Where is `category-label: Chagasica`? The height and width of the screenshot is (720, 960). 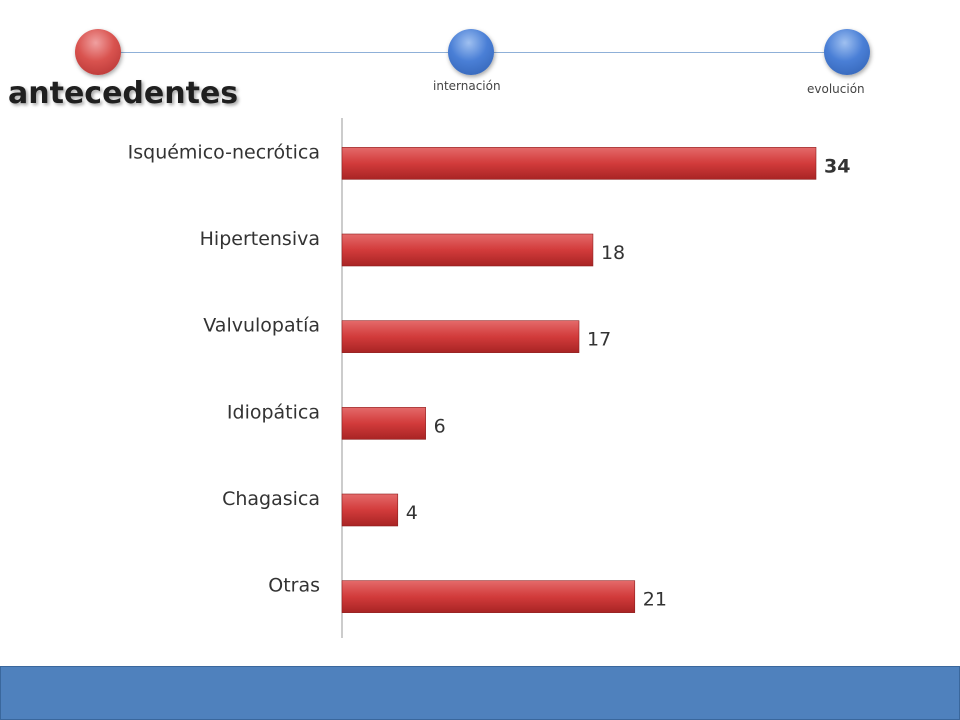 category-label: Chagasica is located at coordinates (271, 499).